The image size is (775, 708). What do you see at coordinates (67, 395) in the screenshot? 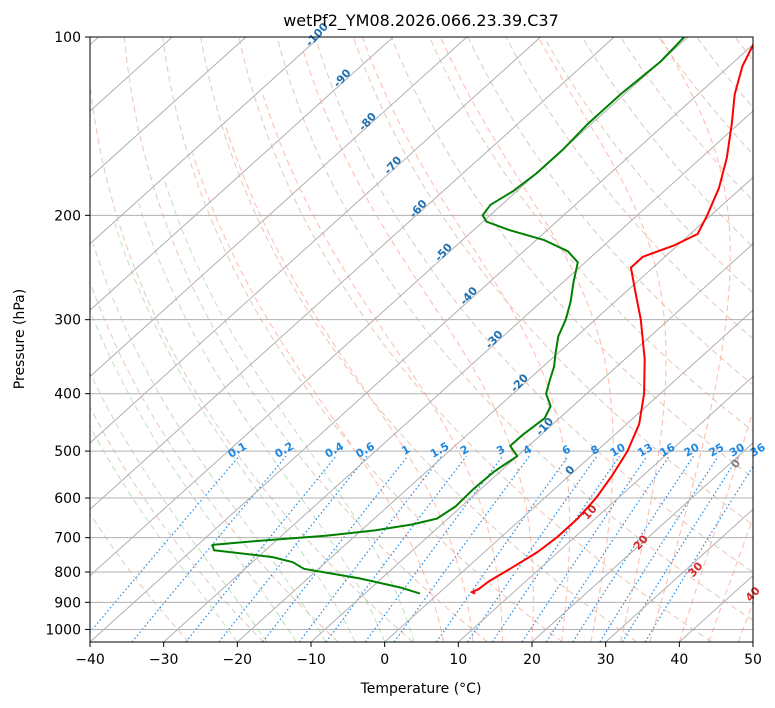
I see `y-tick-label: 400` at bounding box center [67, 395].